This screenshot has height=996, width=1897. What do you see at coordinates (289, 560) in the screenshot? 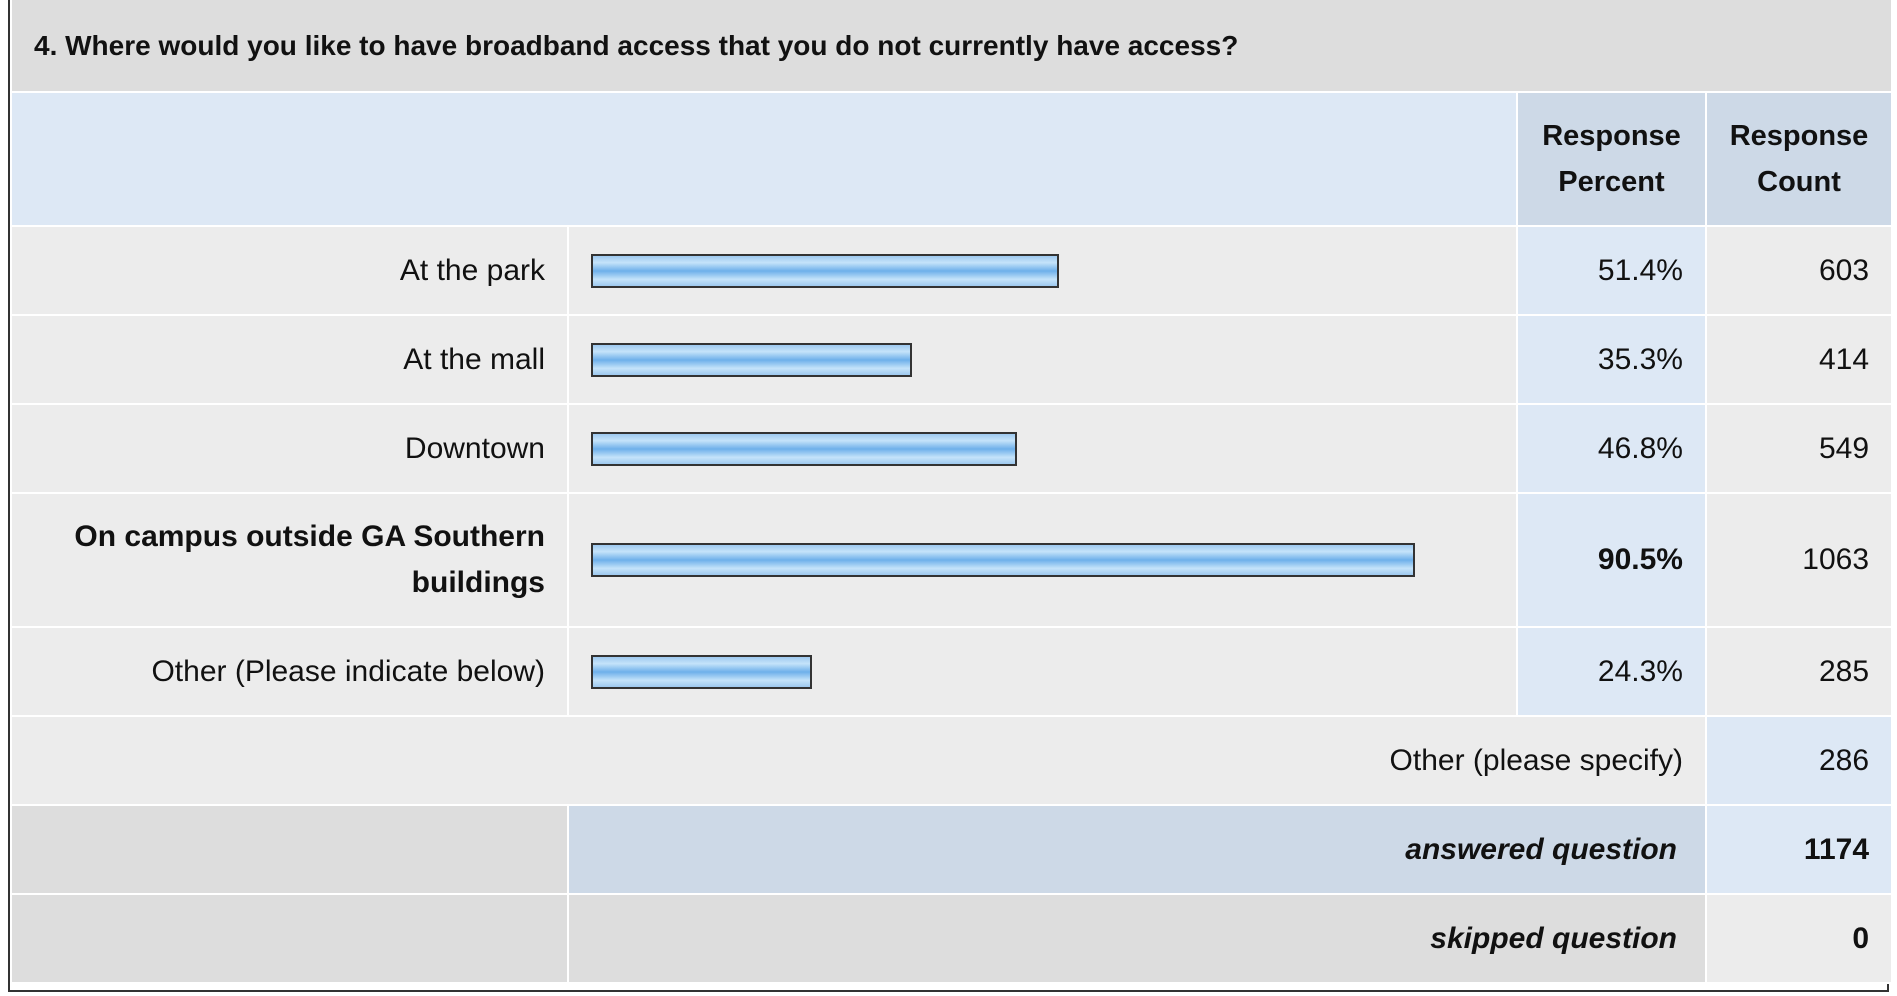
I see `category-label: On campus outside GA Southern buildings` at bounding box center [289, 560].